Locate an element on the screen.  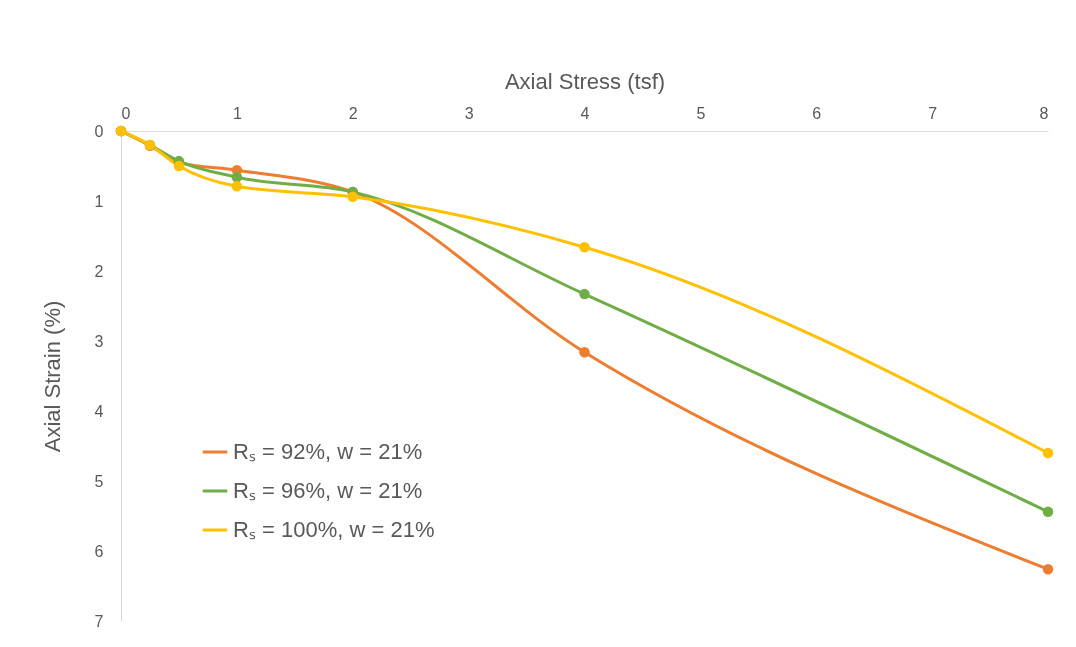
y-tick-label: 4 is located at coordinates (99, 411).